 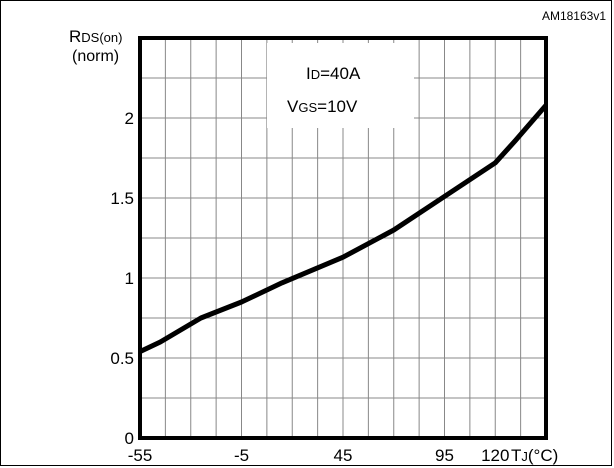 What do you see at coordinates (129, 438) in the screenshot?
I see `y-tick-label: 0` at bounding box center [129, 438].